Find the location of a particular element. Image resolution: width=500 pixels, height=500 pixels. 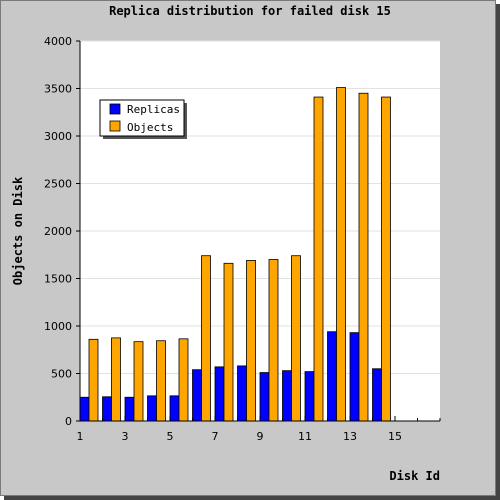

frame-shadow-right is located at coordinates (498, 252).